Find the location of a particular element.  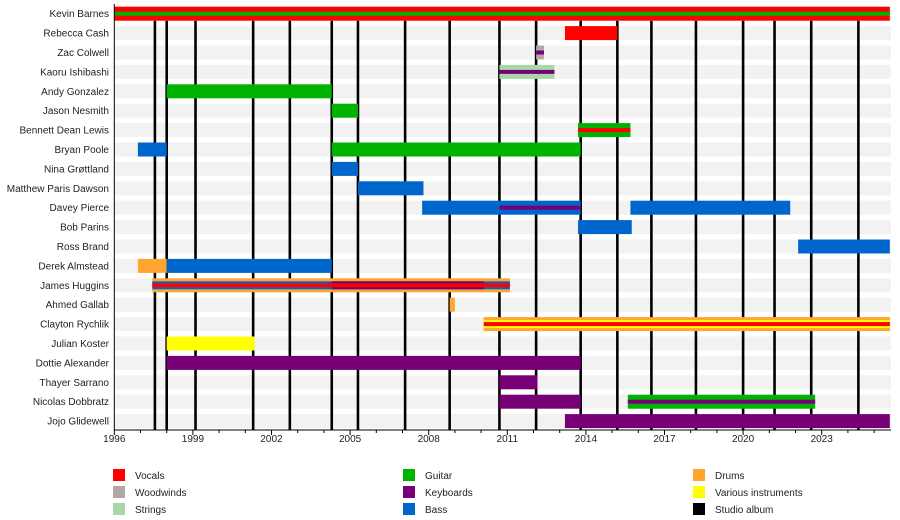

member-name: Dottie Alexander is located at coordinates (73, 363).